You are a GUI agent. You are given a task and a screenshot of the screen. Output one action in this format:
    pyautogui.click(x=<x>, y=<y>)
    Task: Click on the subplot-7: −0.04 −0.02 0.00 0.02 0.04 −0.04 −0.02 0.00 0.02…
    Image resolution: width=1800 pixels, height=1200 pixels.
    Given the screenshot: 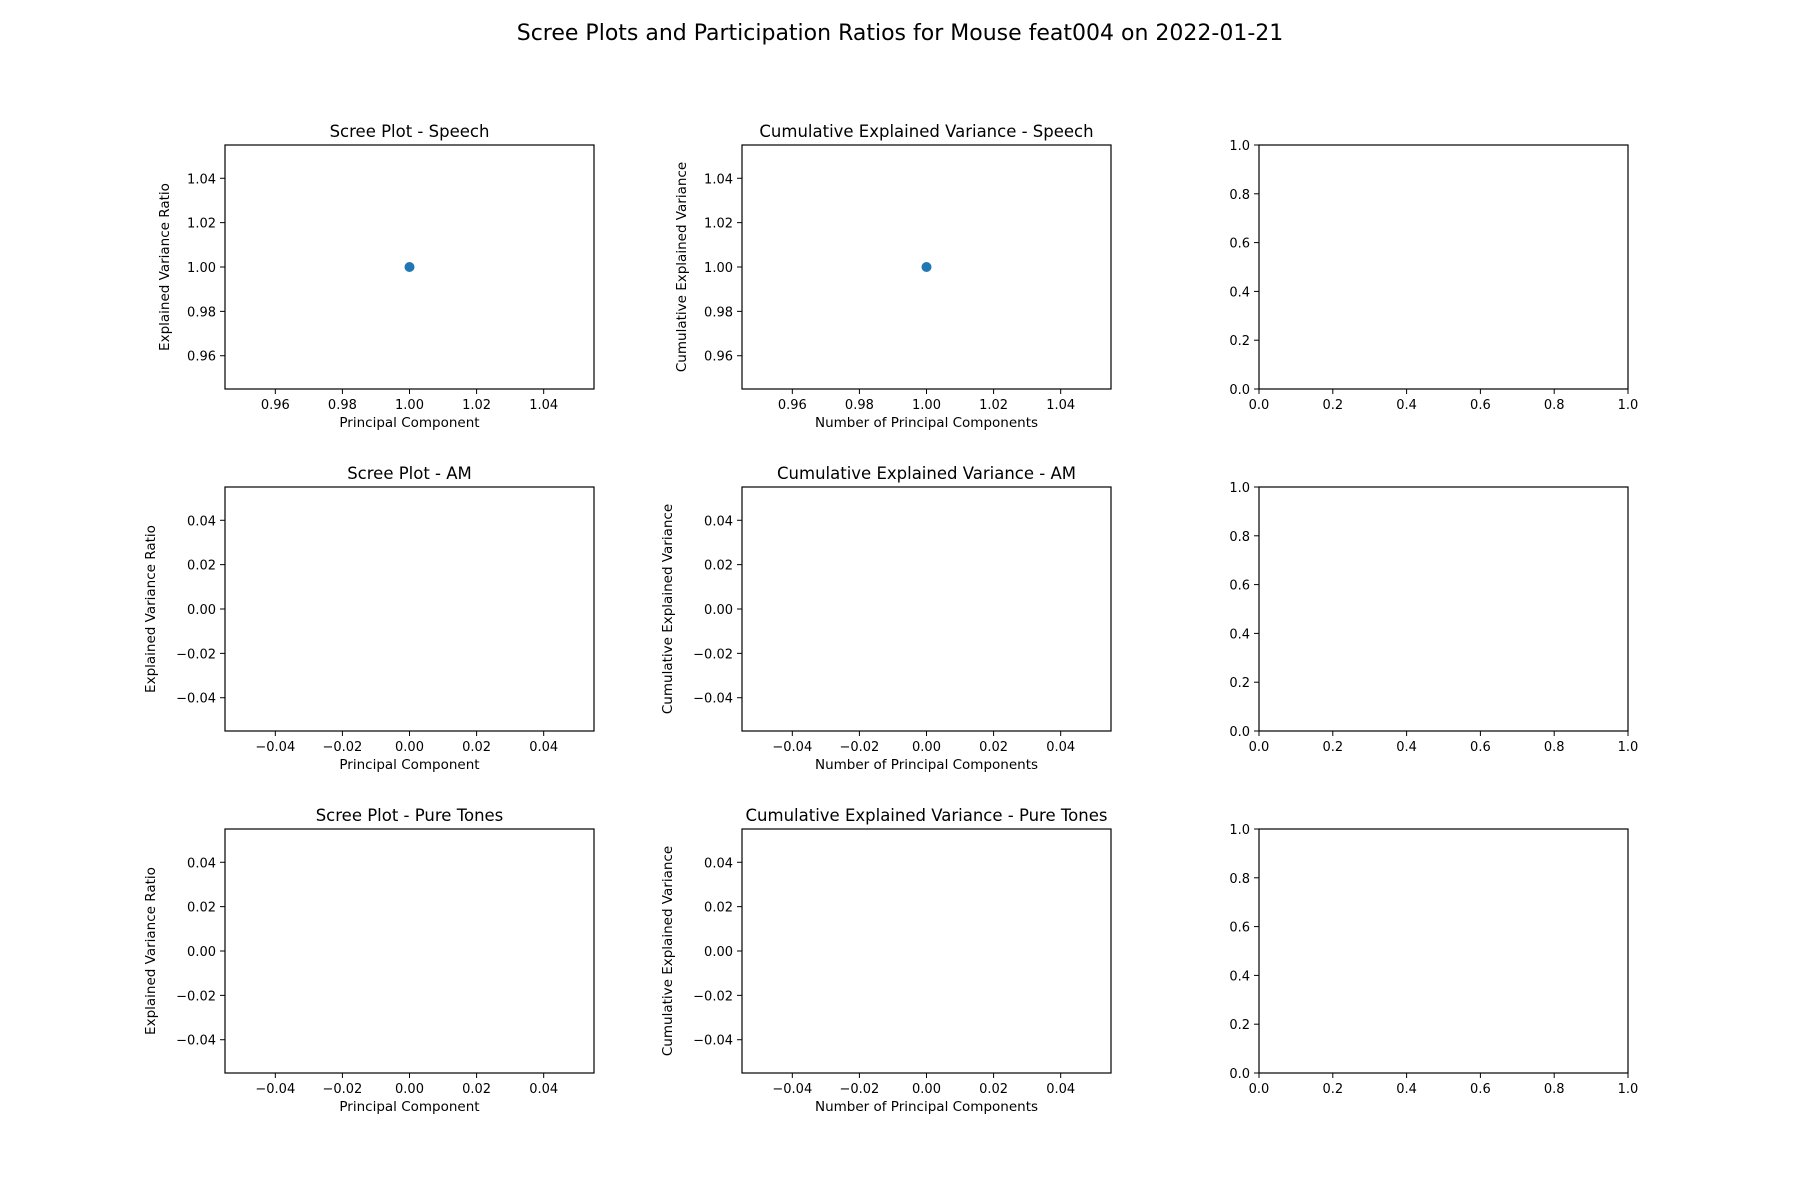 What is the action you would take?
    pyautogui.click(x=369, y=960)
    